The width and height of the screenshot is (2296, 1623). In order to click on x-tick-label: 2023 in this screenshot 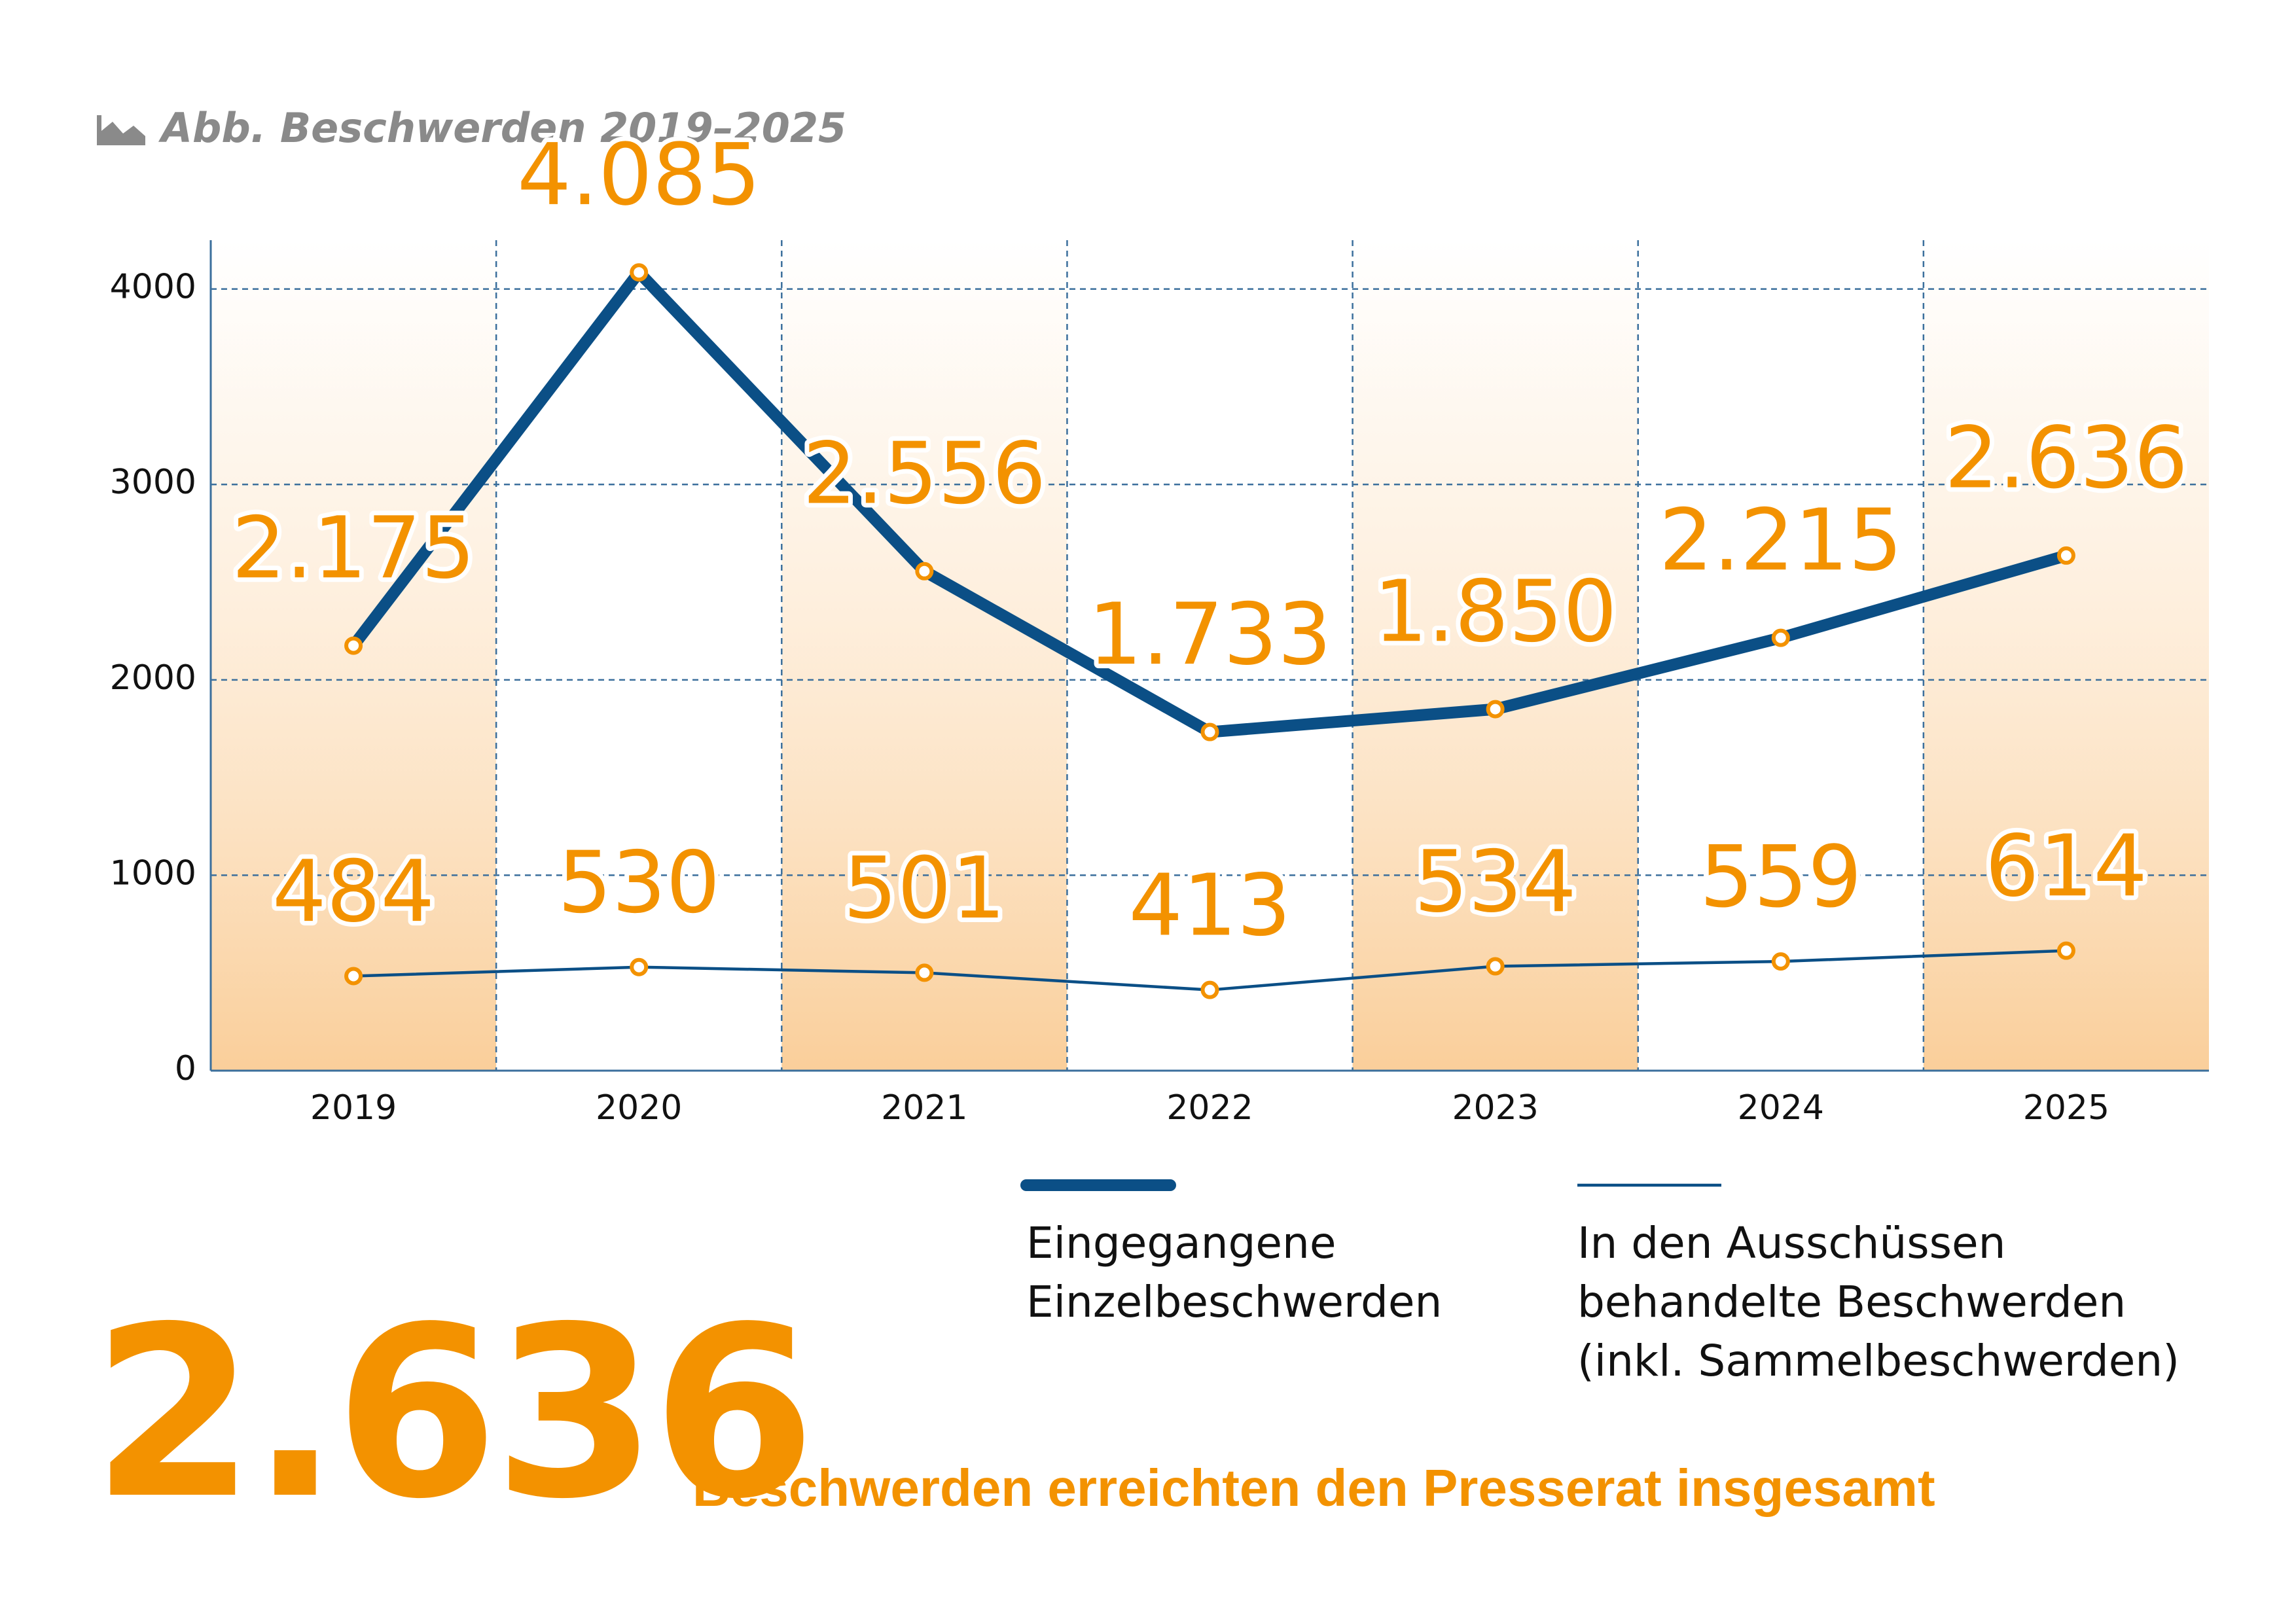, I will do `click(1495, 1108)`.